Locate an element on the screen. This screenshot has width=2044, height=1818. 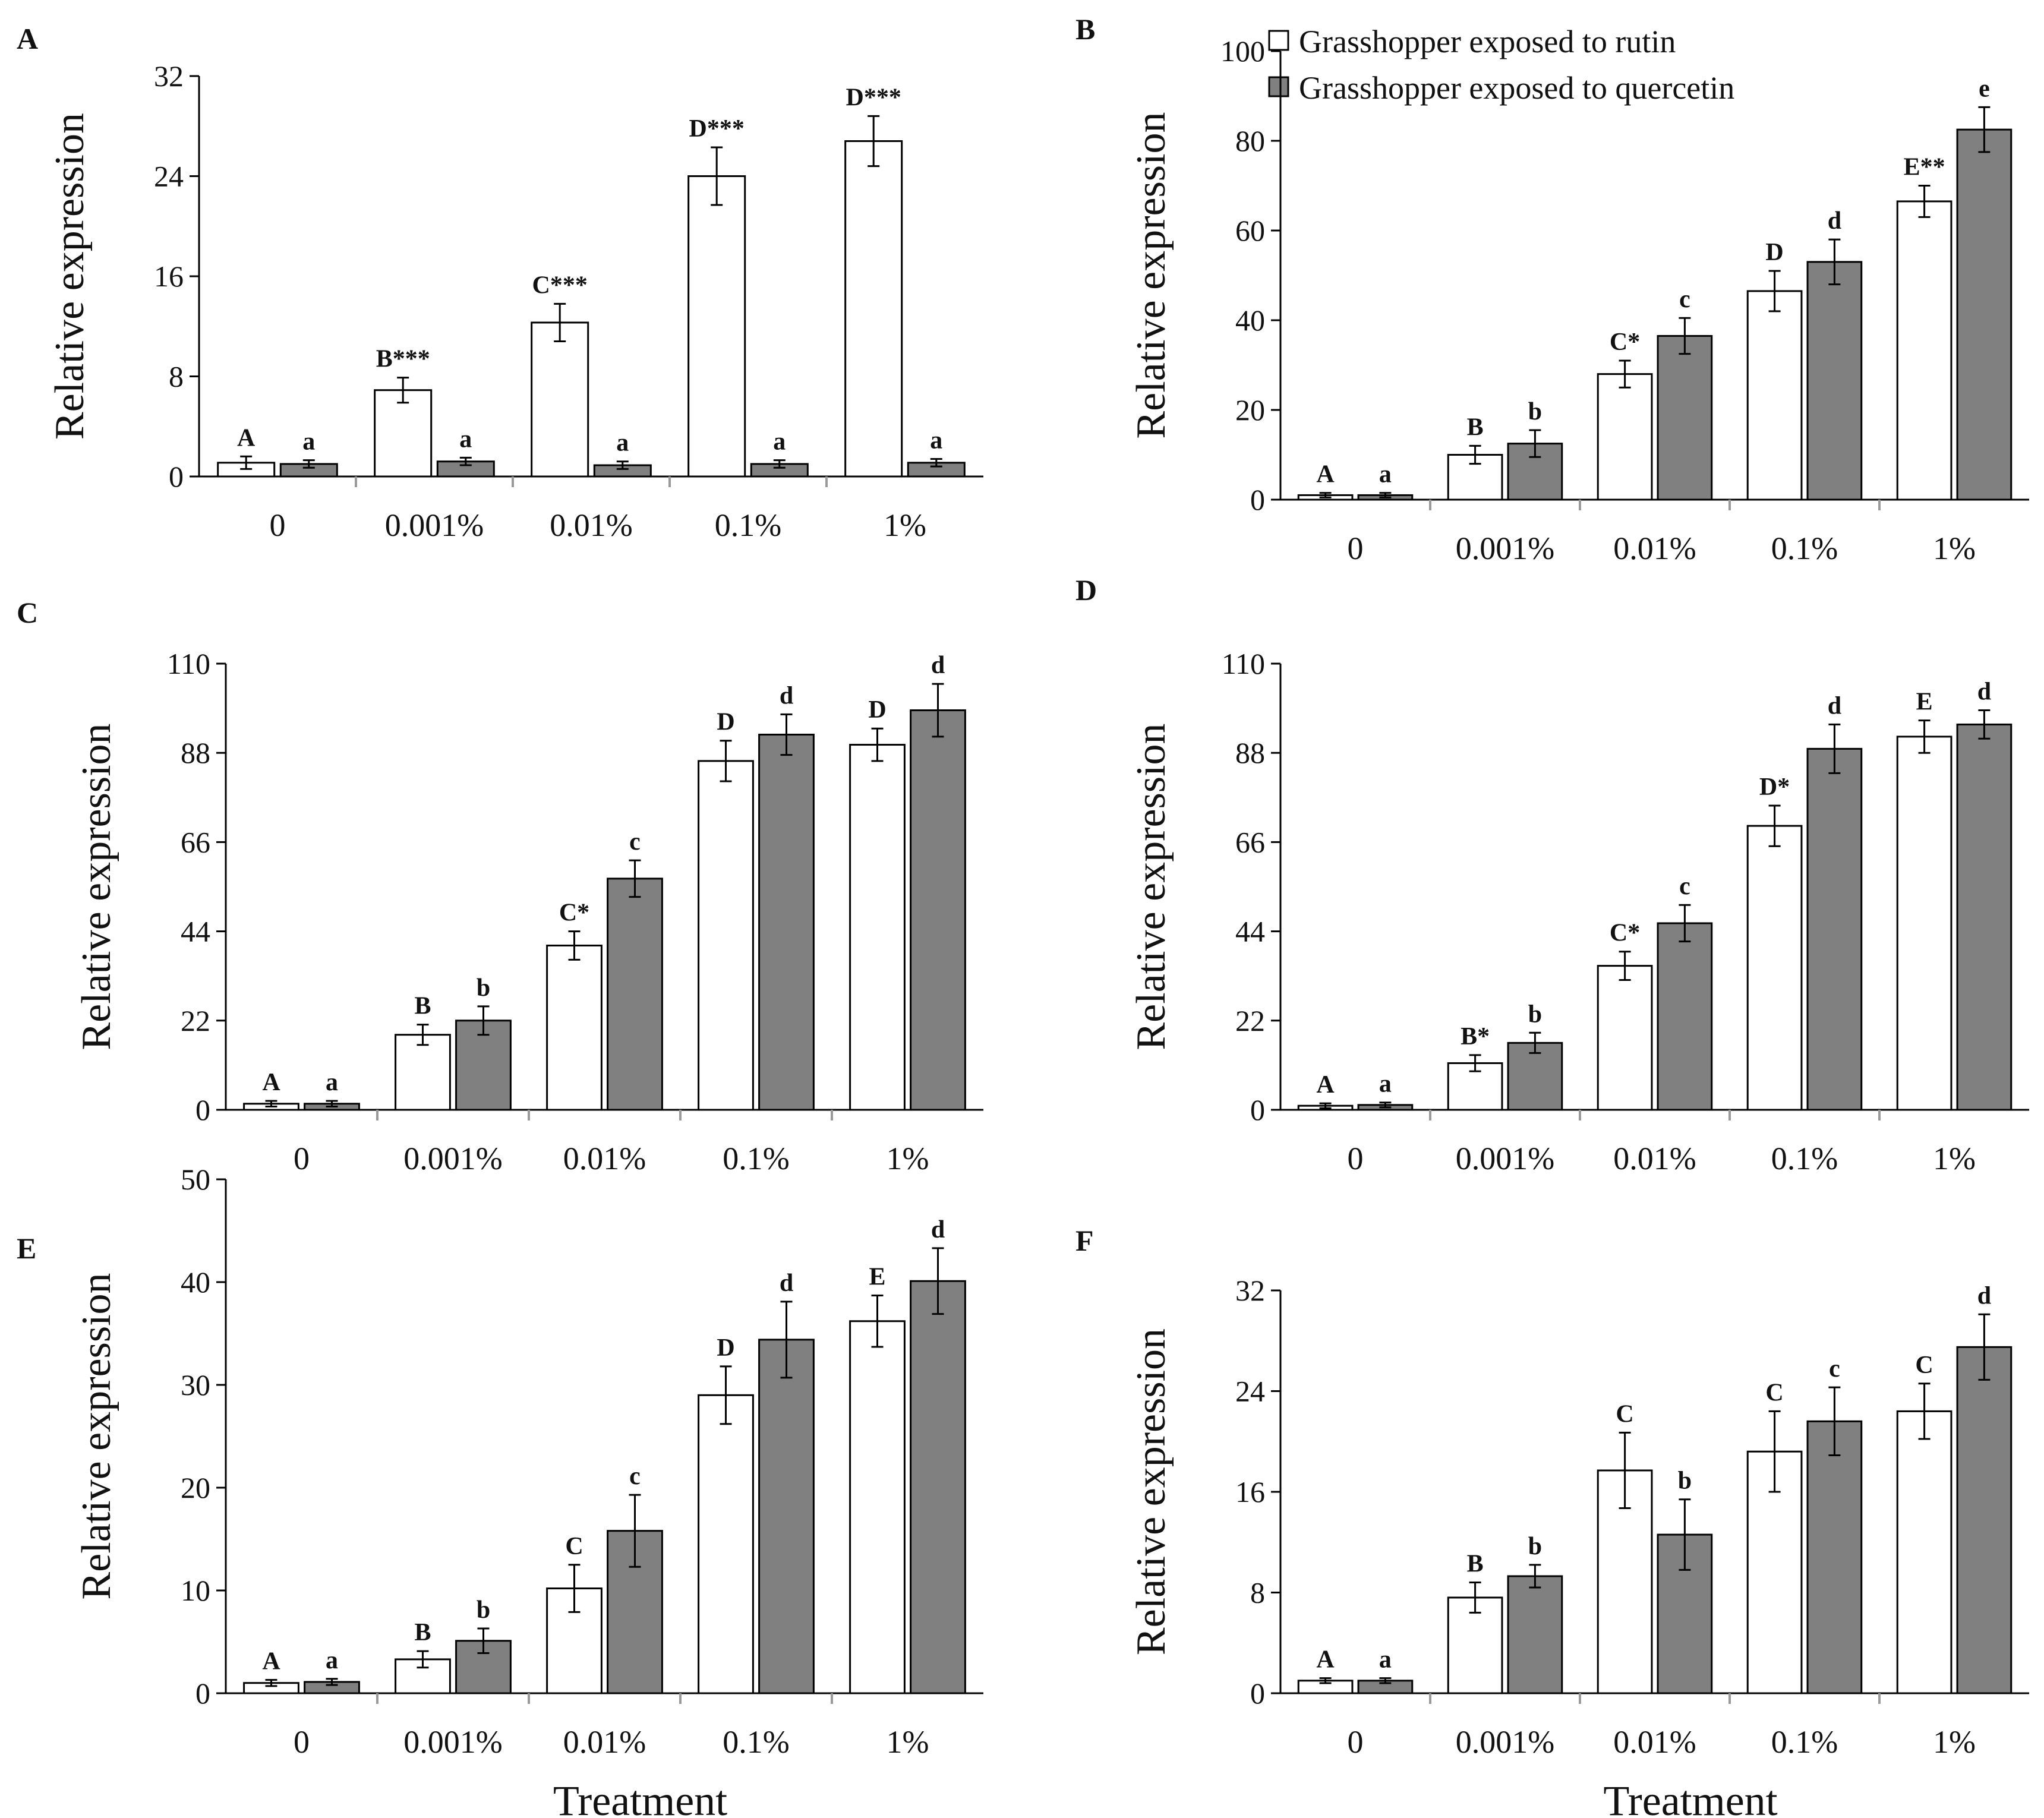
significance-label-rutin: C* is located at coordinates (1625, 342).